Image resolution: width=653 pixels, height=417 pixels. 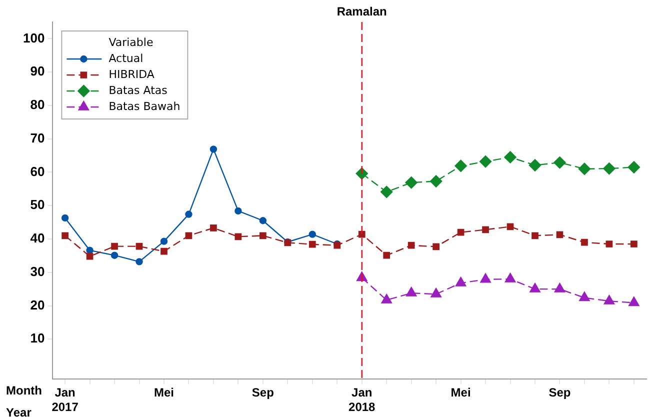 What do you see at coordinates (19, 411) in the screenshot?
I see `text: Year` at bounding box center [19, 411].